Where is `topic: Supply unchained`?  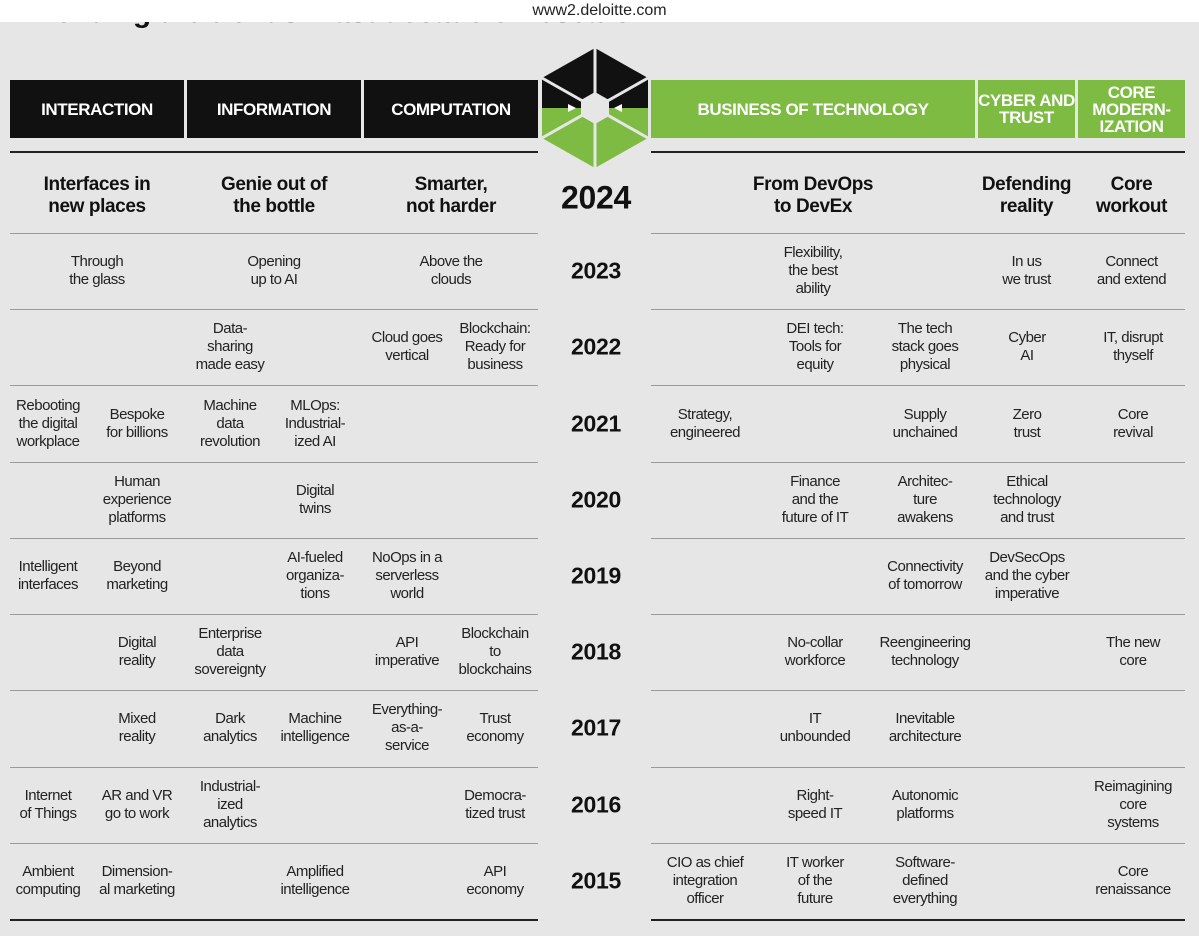 topic: Supply unchained is located at coordinates (925, 423).